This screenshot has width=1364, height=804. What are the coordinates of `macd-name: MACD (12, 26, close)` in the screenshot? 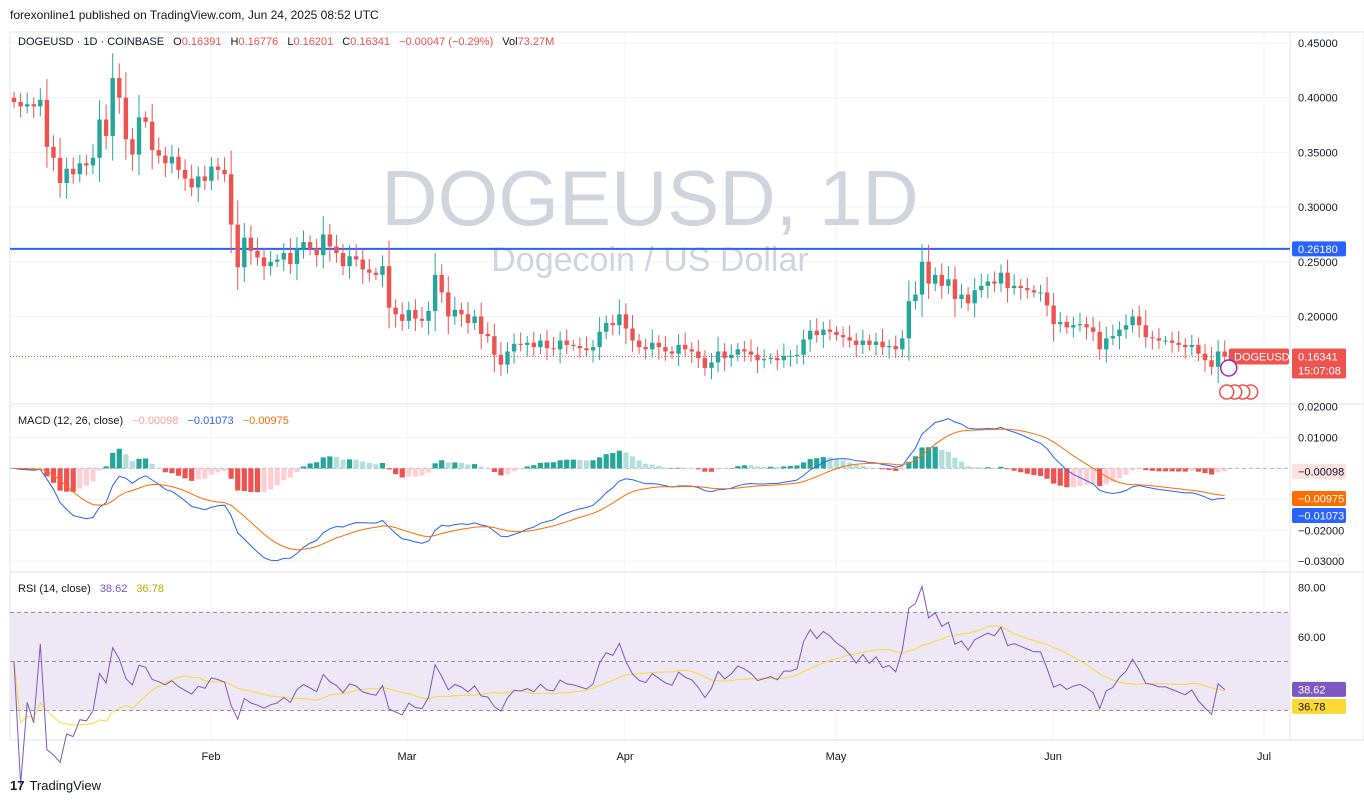 It's located at (70, 421).